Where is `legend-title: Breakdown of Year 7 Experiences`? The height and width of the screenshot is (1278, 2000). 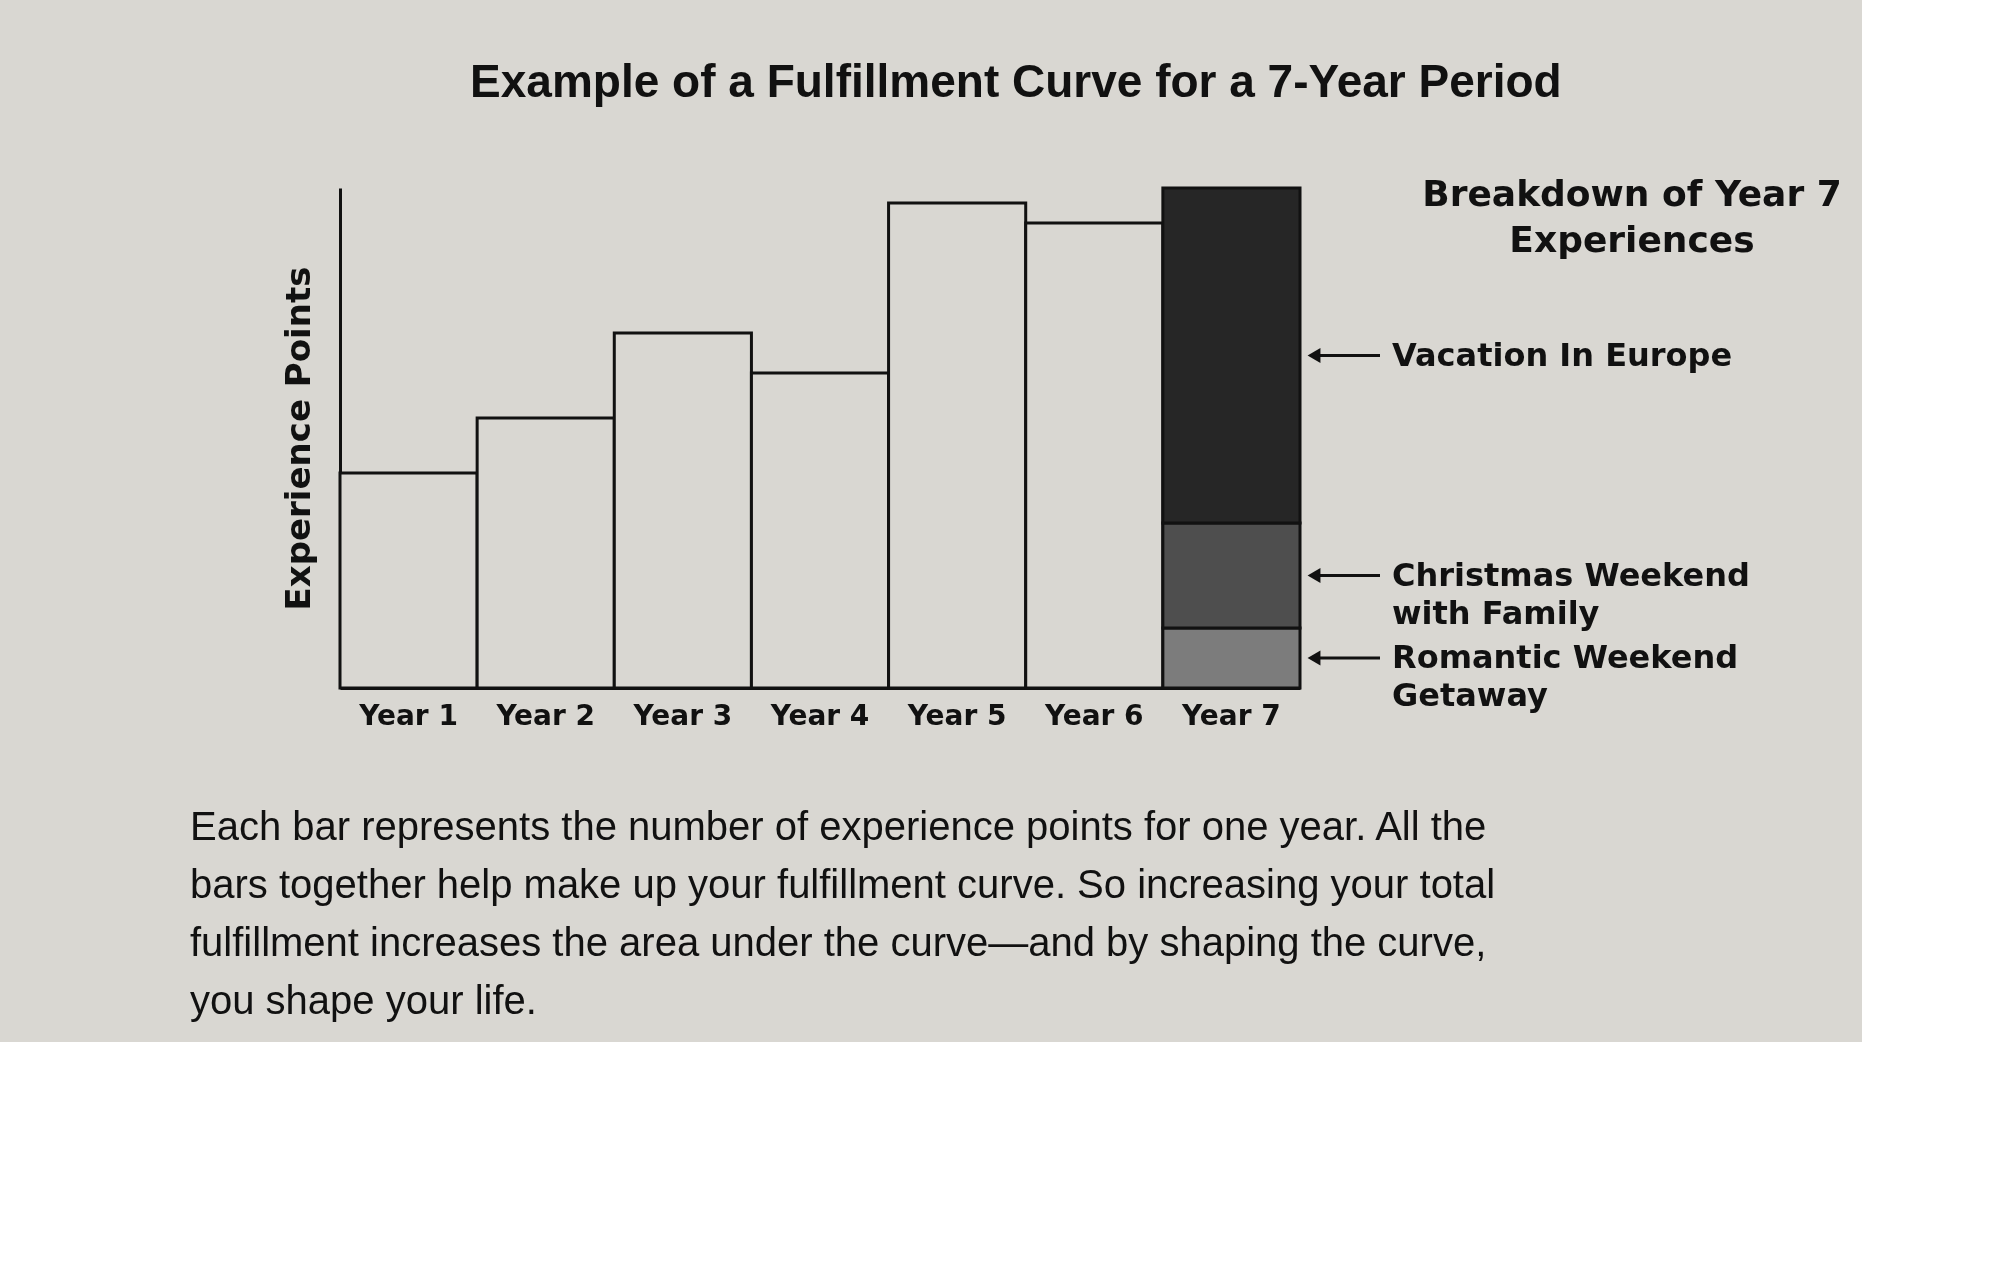
legend-title: Breakdown of Year 7 Experiences is located at coordinates (1632, 216).